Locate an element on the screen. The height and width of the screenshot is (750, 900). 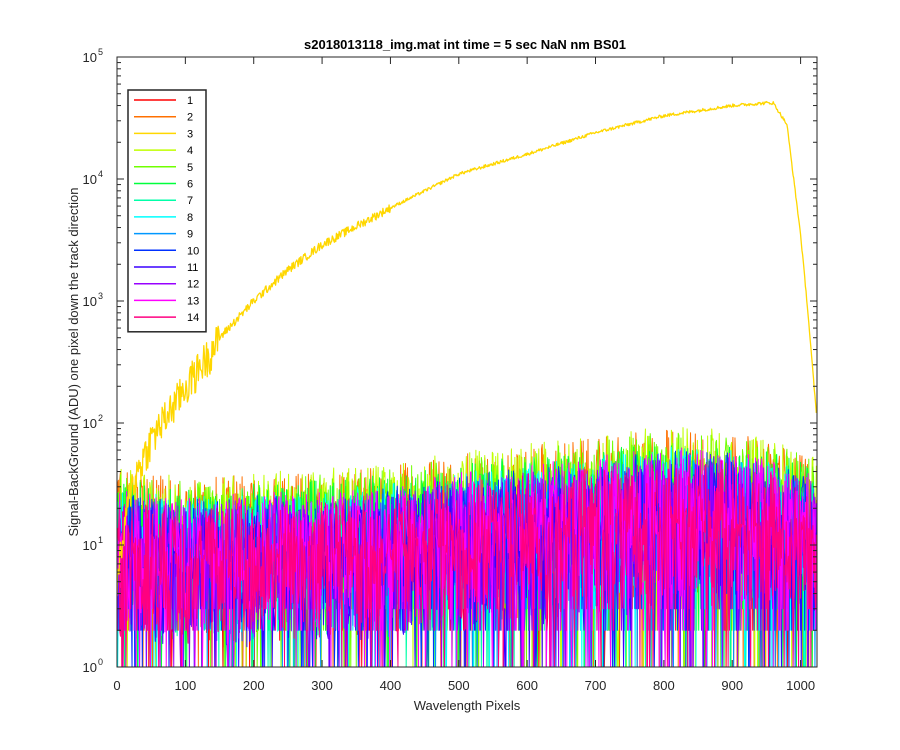
legend-label-4: 4 is located at coordinates (190, 151).